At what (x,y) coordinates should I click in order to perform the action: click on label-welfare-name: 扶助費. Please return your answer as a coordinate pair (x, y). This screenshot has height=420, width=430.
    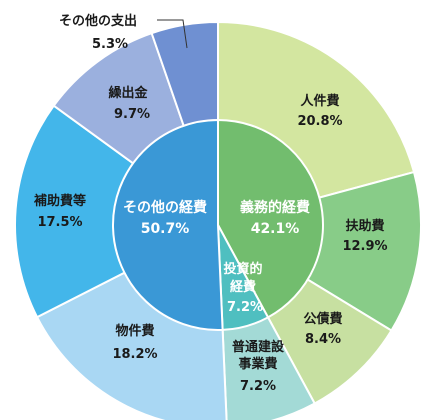
    Looking at the image, I should click on (364, 226).